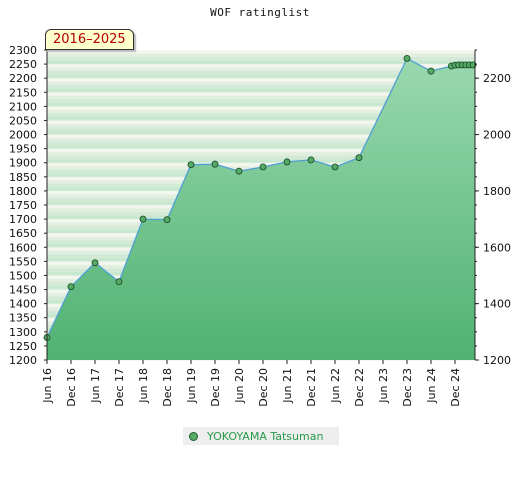 The image size is (520, 480). I want to click on x-tick-label: Jun 21, so click(287, 386).